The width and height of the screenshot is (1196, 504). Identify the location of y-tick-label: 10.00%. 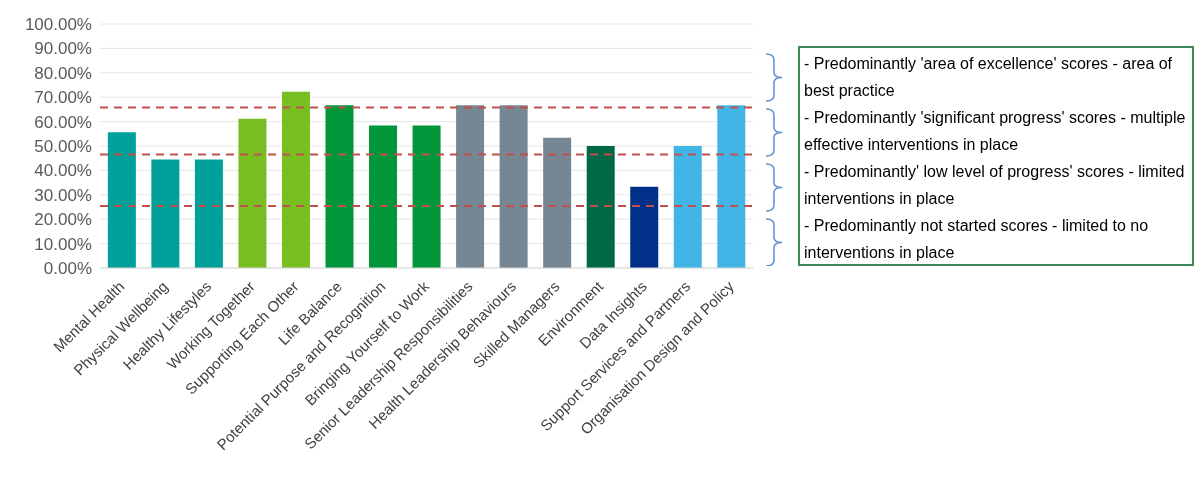
(63, 244).